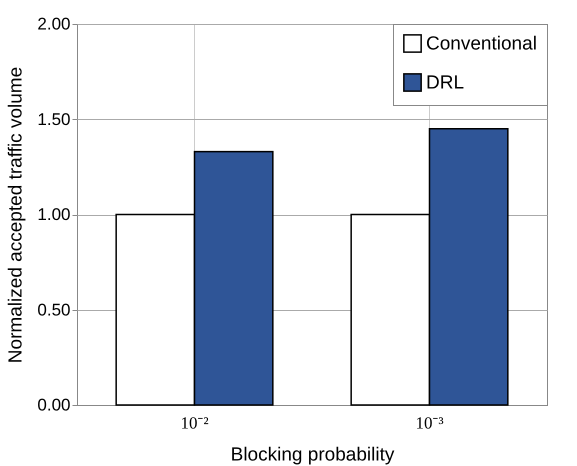 This screenshot has height=466, width=577. I want to click on y-tick-label: 1.00, so click(53, 214).